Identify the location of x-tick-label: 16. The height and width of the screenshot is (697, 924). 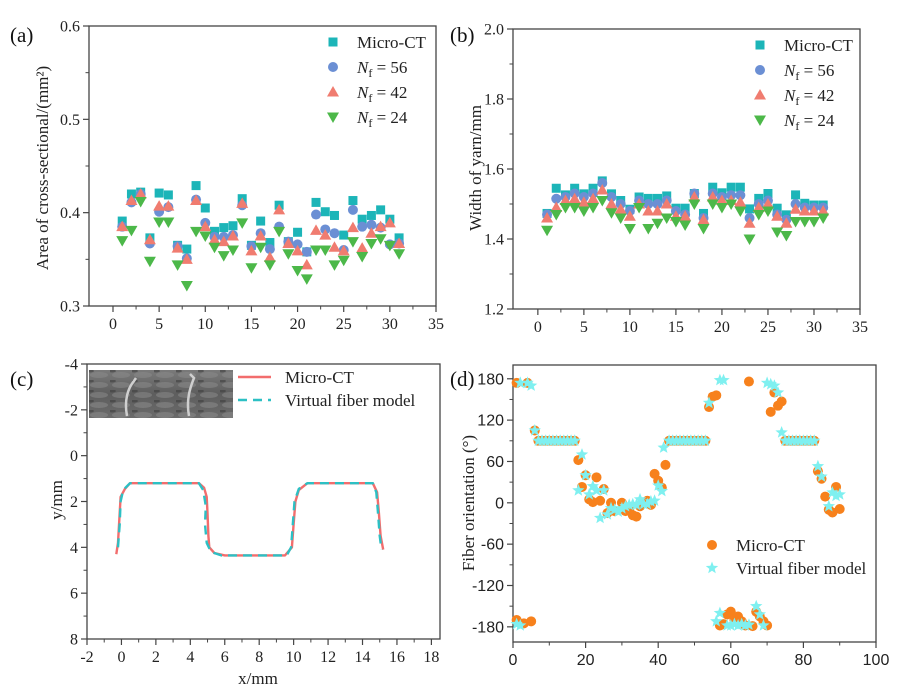
(397, 657).